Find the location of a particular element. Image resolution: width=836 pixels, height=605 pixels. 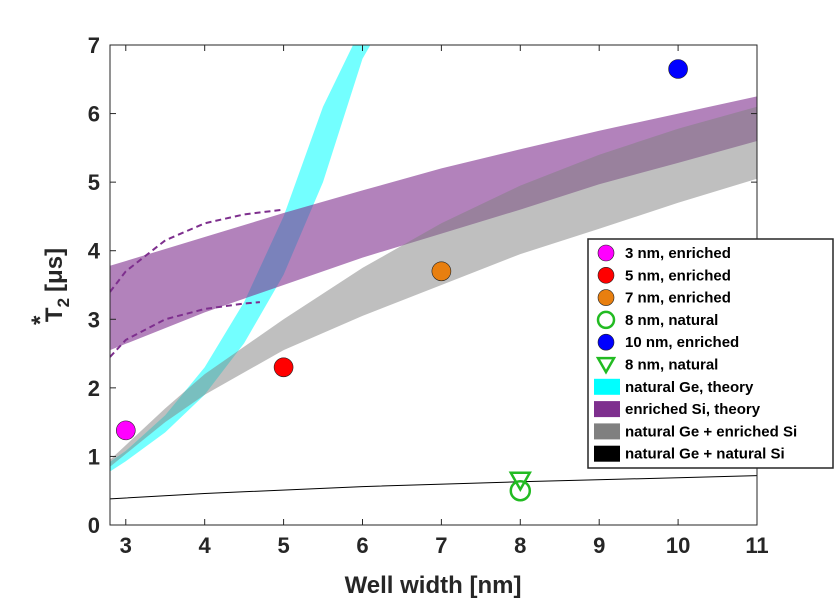

legend-item-natural-ge-natural-si: natural Ge + natural Si is located at coordinates (689, 454).